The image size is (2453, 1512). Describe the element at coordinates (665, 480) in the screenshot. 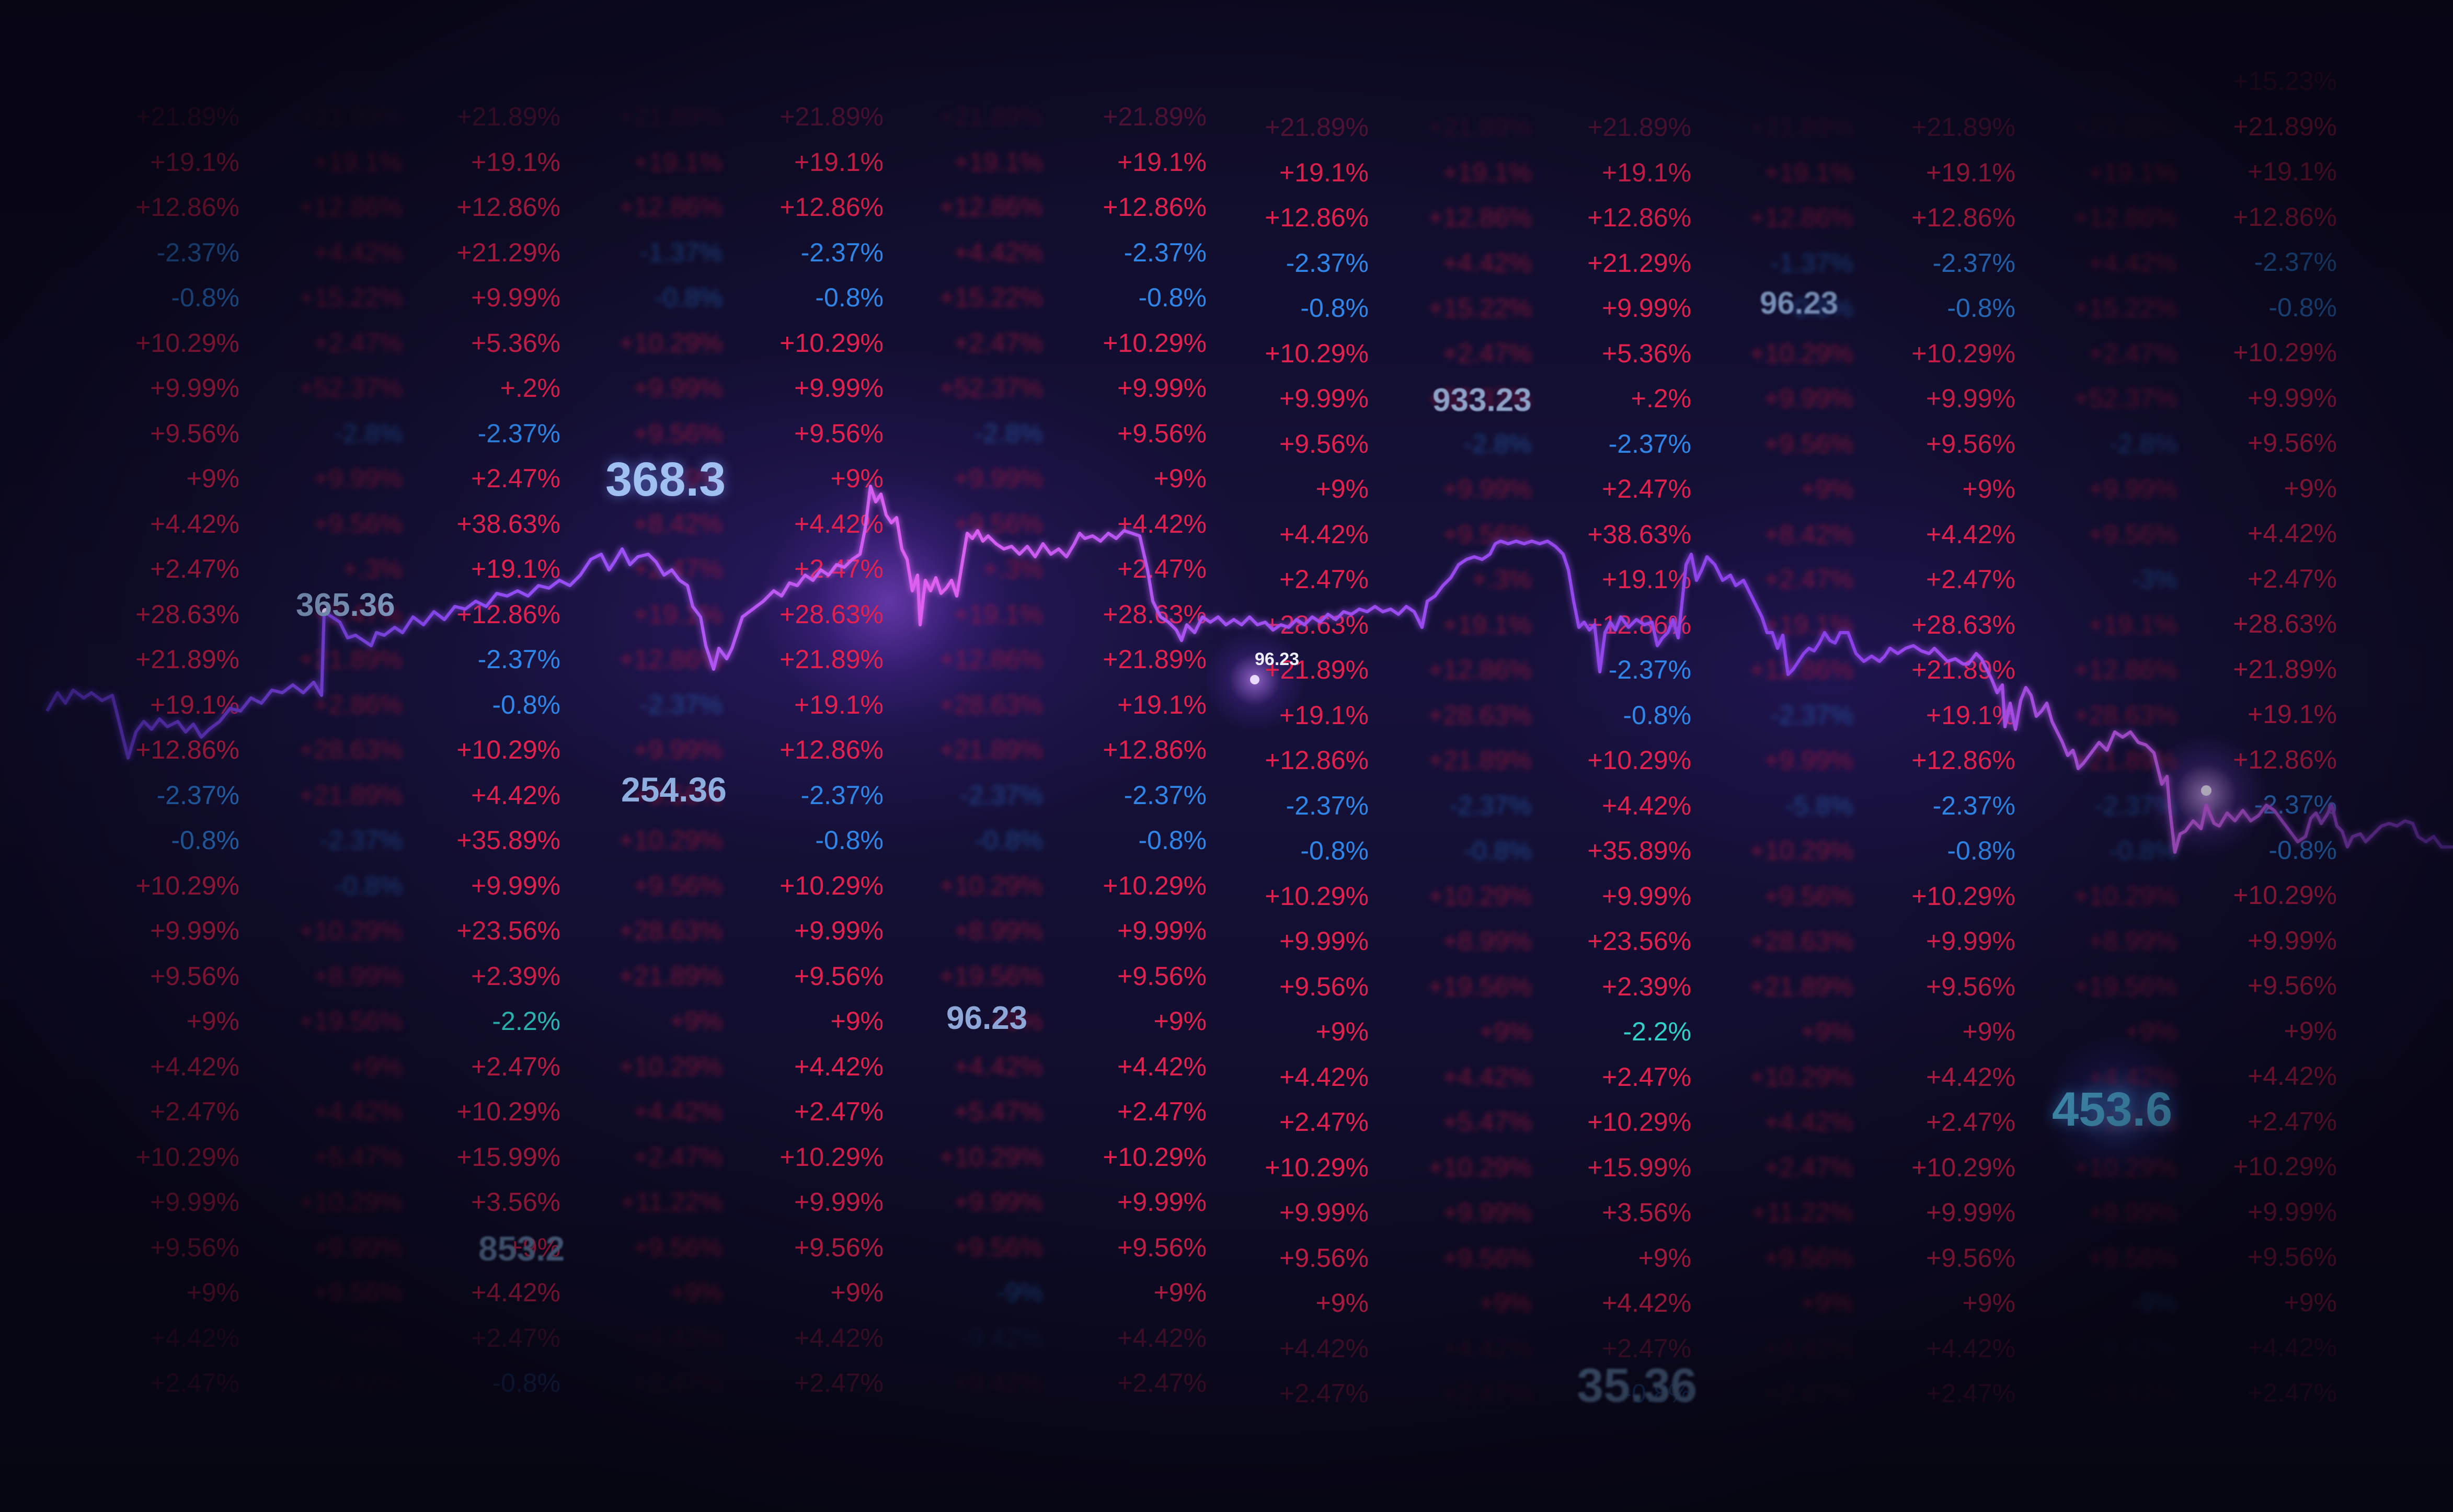

I see `value-368-3: 368.3` at that location.